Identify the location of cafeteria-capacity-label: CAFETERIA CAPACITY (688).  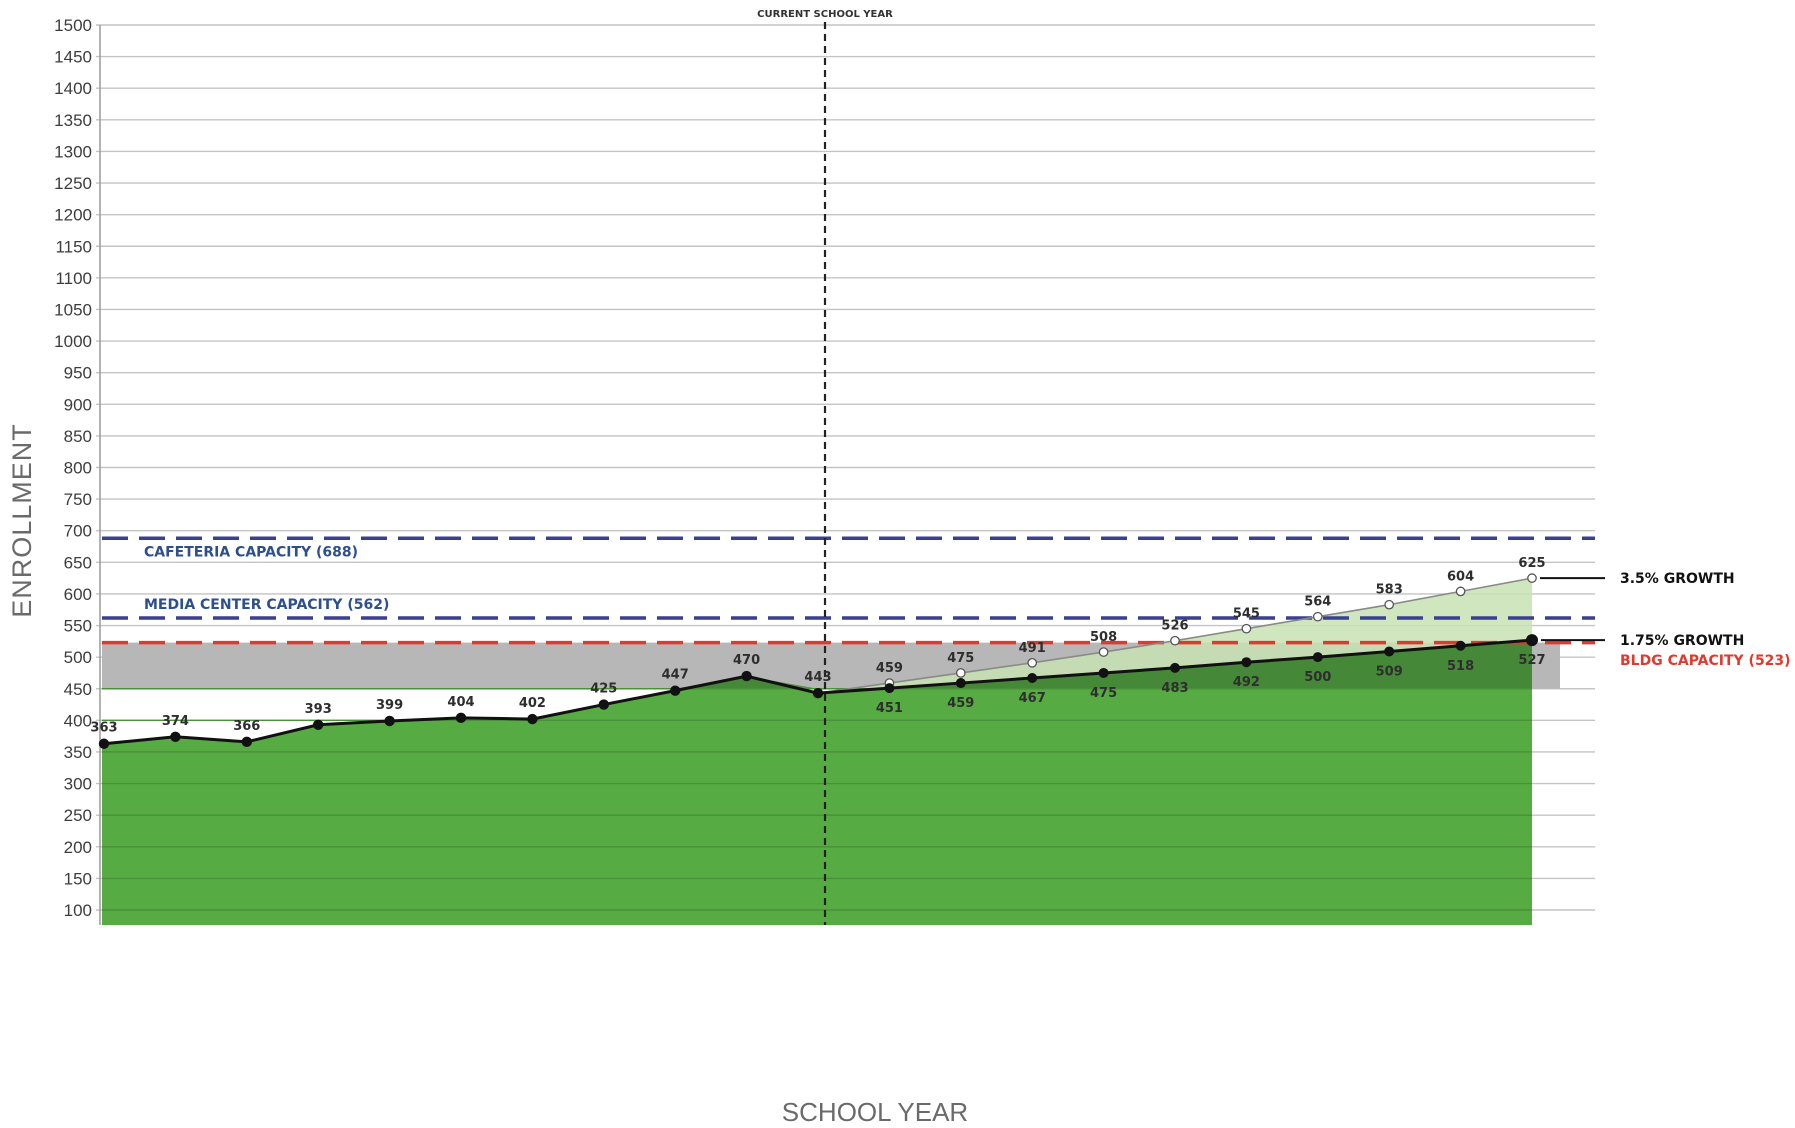
(251, 552).